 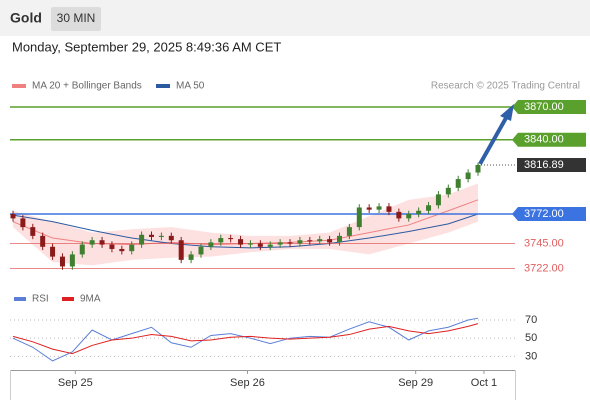 What do you see at coordinates (247, 383) in the screenshot?
I see `x-tick-label: Sep 26` at bounding box center [247, 383].